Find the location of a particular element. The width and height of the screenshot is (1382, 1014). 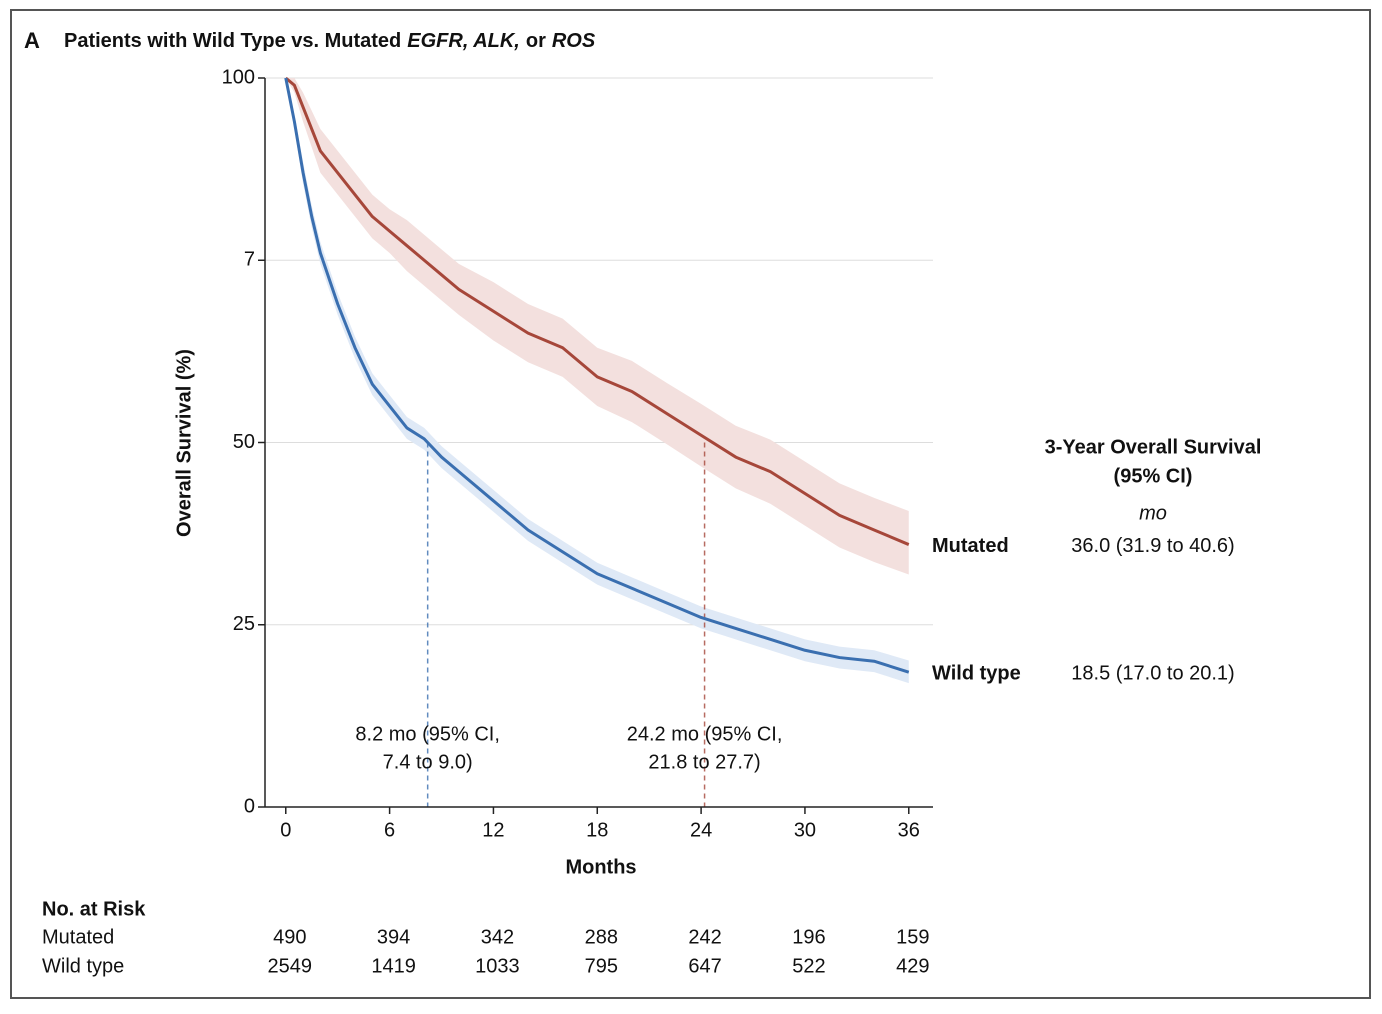

at-risk-value: 522 is located at coordinates (808, 966).